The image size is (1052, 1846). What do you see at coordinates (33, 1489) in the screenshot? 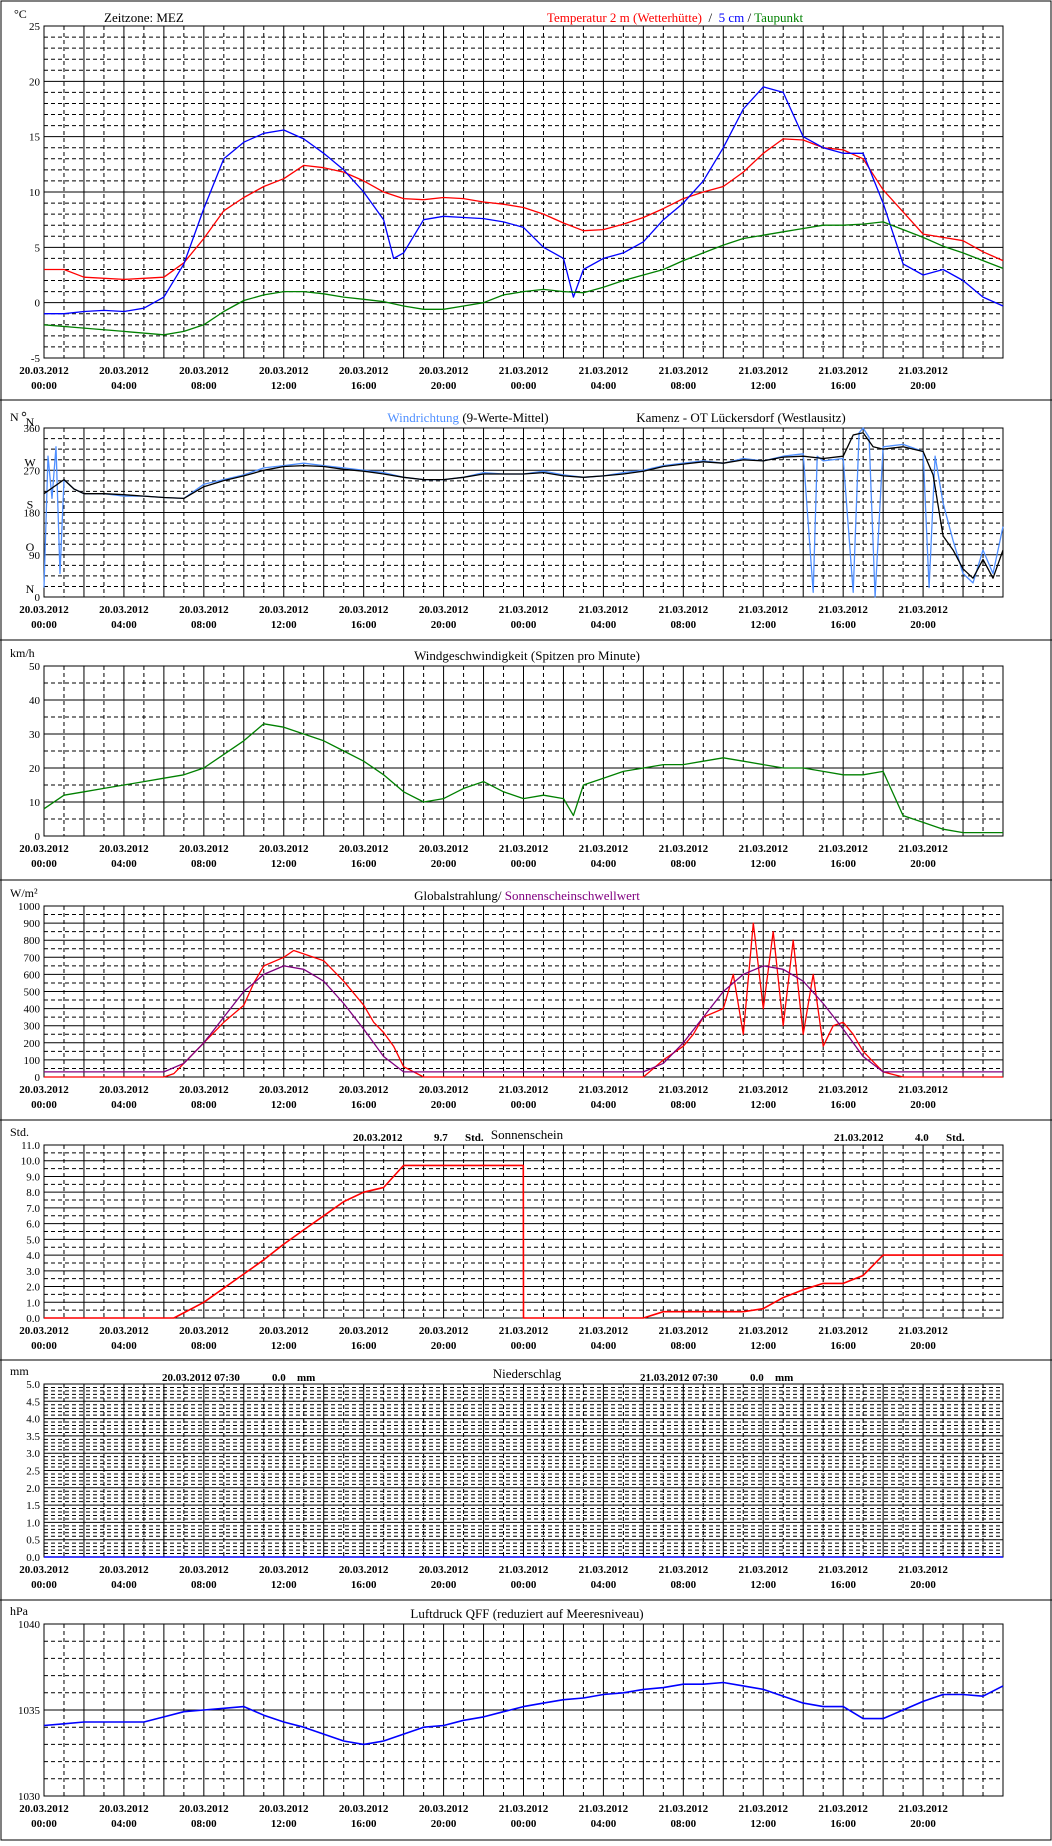
I see `rain-ytick-label: 2.0` at bounding box center [33, 1489].